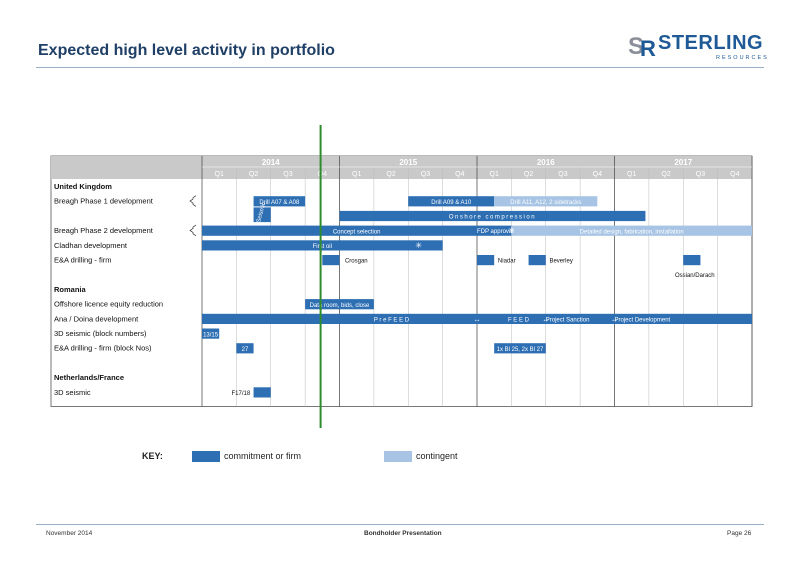  I want to click on bar-label: First oil, so click(322, 247).